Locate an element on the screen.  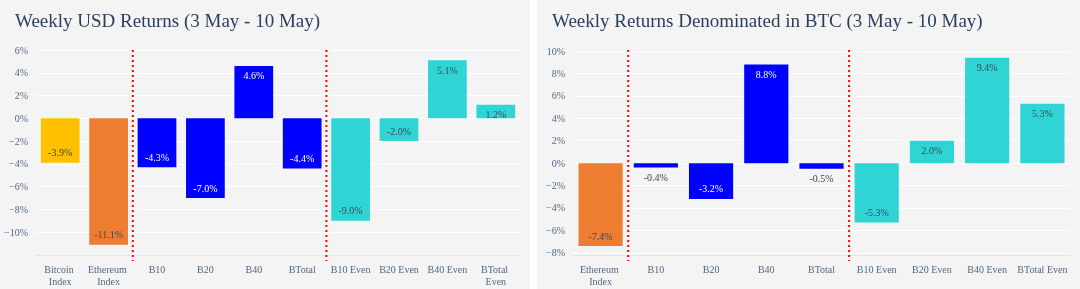
data-label: -0.4% is located at coordinates (655, 178).